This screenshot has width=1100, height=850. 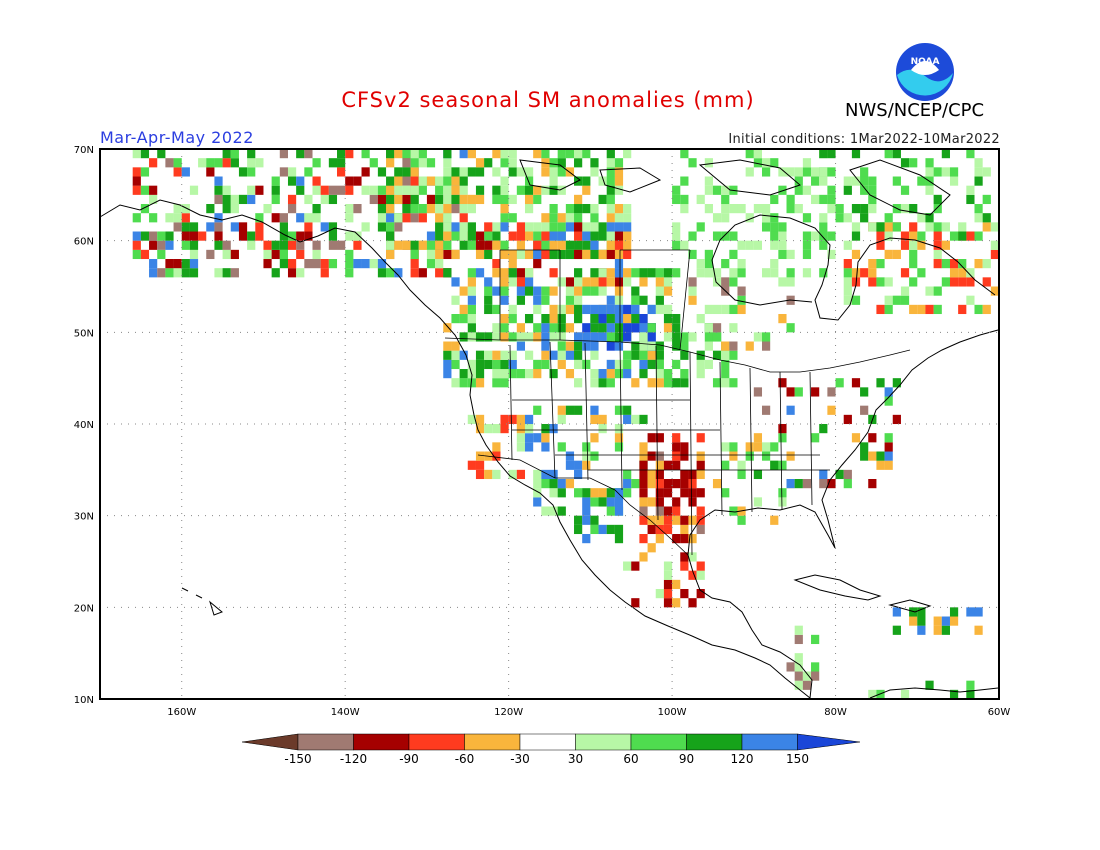 I want to click on lon-label: 160W, so click(x=181, y=712).